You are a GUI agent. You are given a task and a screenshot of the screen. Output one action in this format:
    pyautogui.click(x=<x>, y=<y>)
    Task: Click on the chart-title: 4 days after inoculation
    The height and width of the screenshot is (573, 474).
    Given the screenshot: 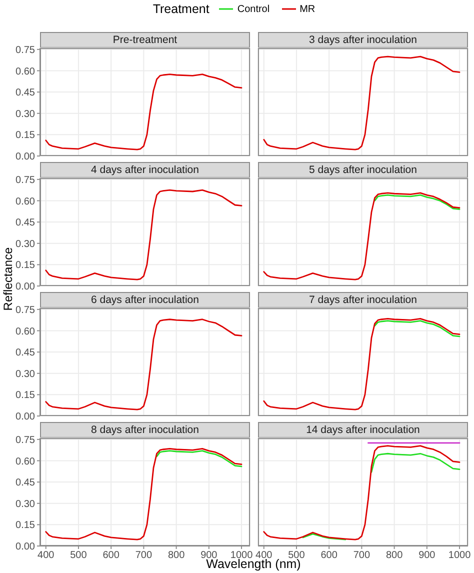 What is the action you would take?
    pyautogui.click(x=145, y=170)
    